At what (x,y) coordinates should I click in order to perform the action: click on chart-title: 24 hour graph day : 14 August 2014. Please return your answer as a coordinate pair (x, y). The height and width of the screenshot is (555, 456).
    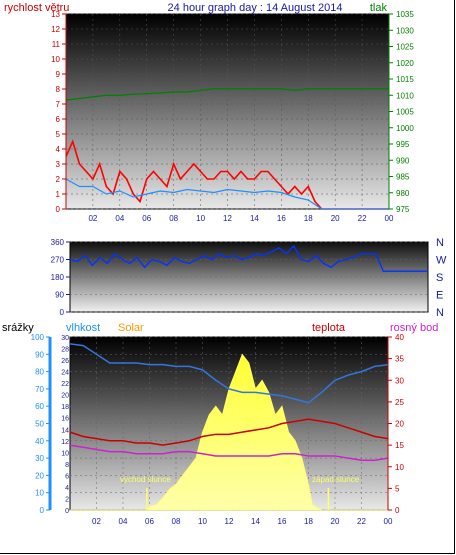
    Looking at the image, I should click on (255, 8).